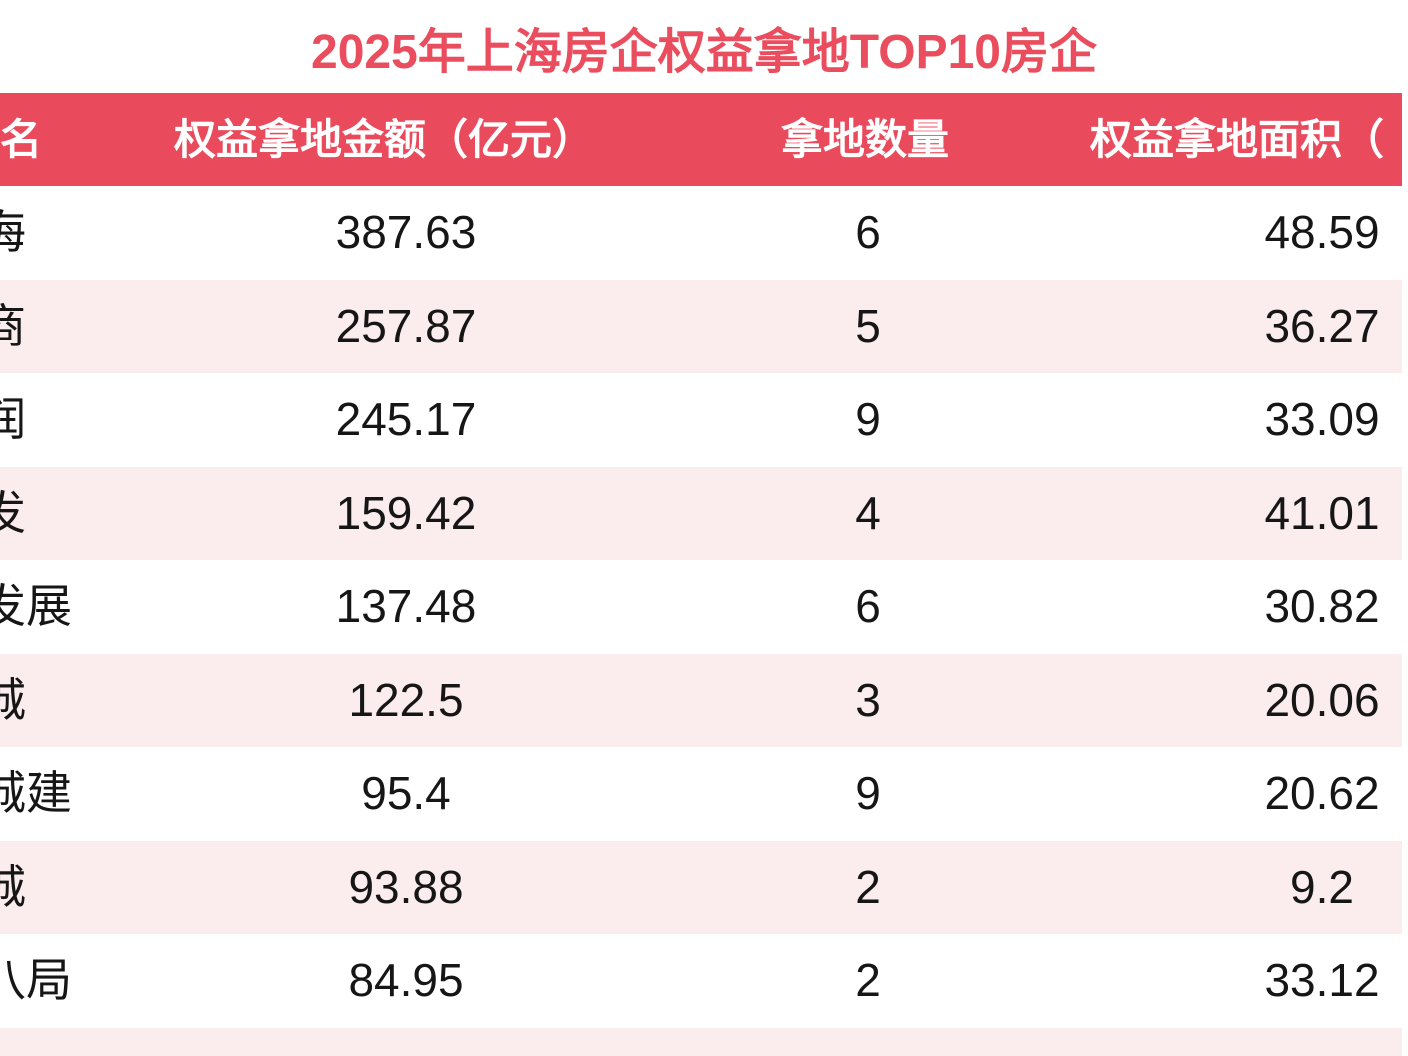 This screenshot has height=1056, width=1408. Describe the element at coordinates (701, 700) in the screenshot. I see `table-row: 城 122.5 3 20.06` at that location.